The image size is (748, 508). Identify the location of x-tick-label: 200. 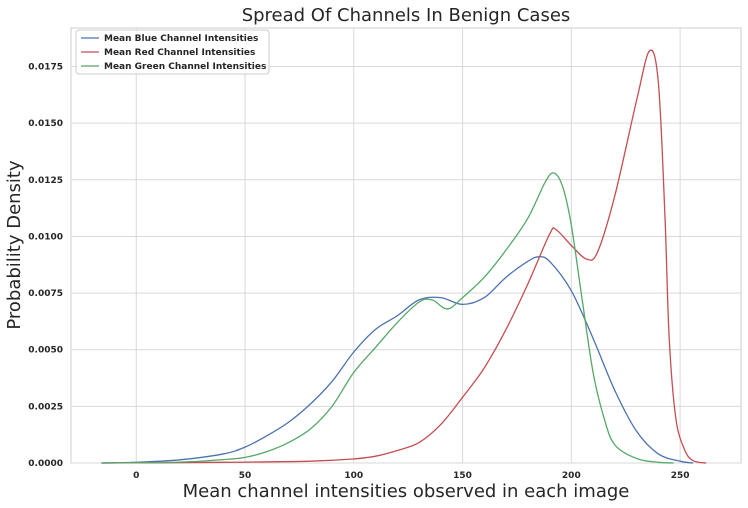
(571, 476).